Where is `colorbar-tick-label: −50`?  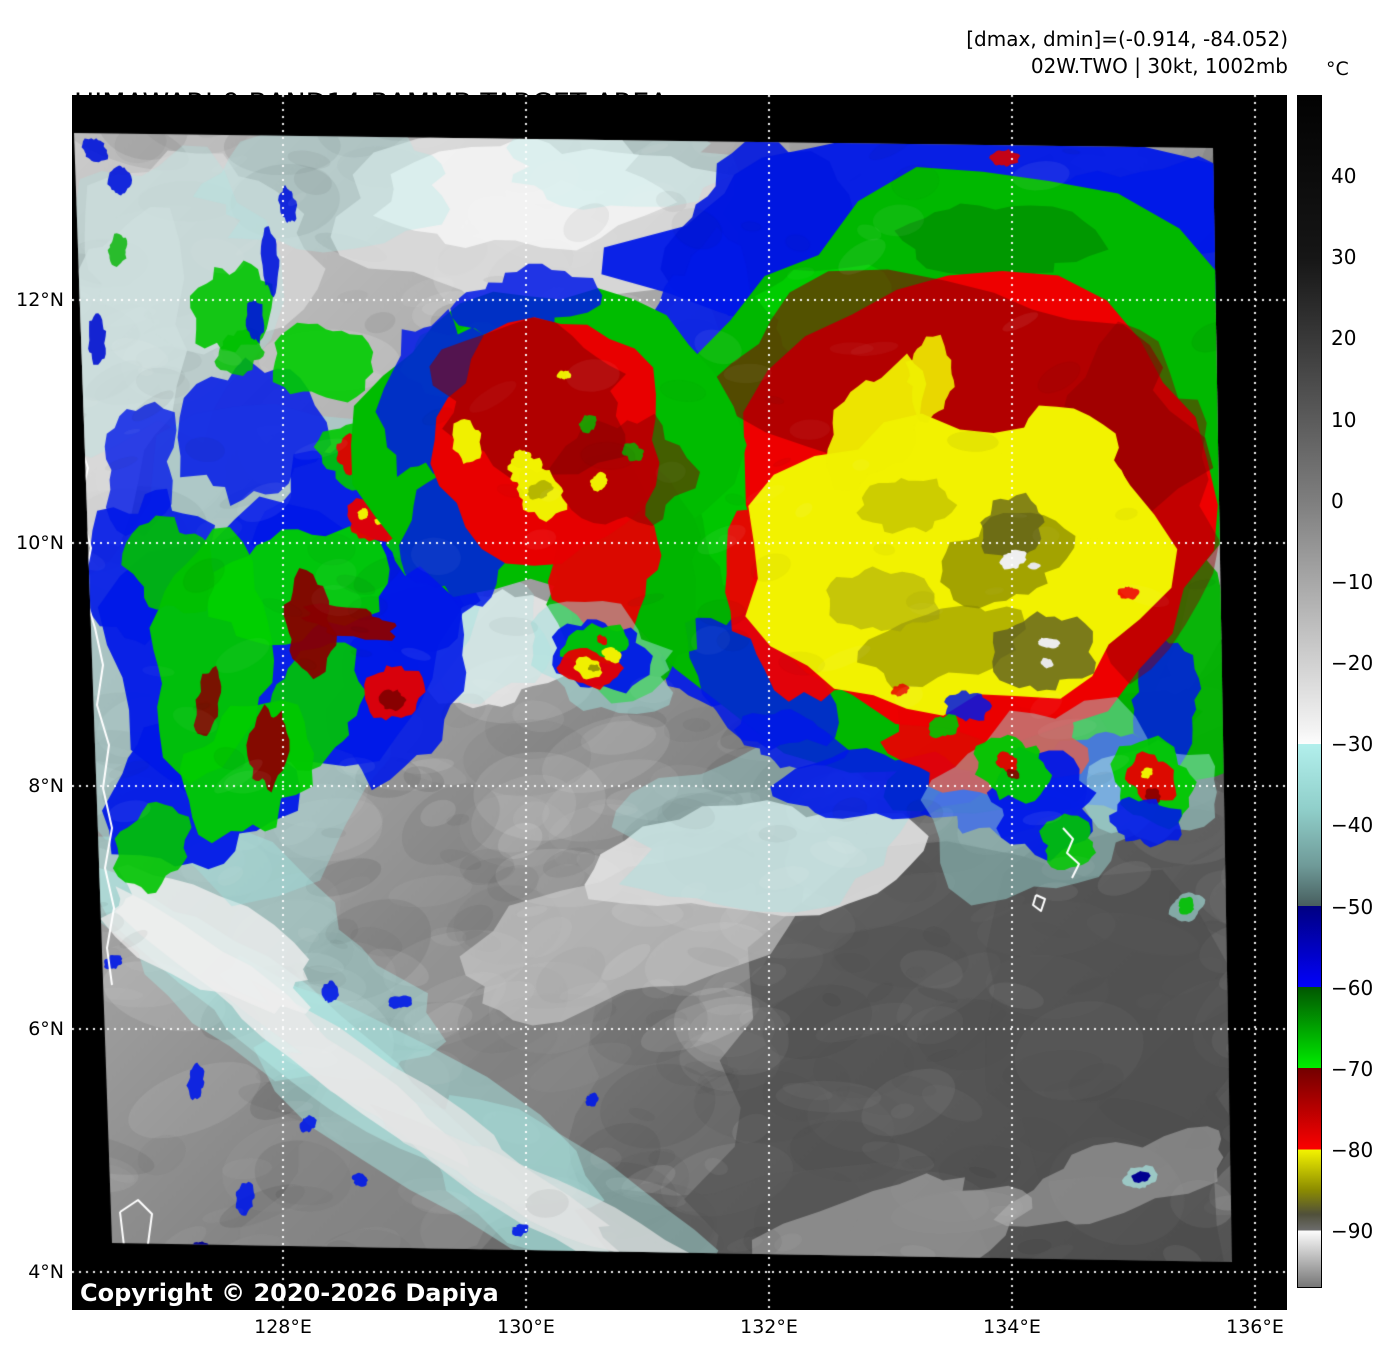 colorbar-tick-label: −50 is located at coordinates (1352, 906).